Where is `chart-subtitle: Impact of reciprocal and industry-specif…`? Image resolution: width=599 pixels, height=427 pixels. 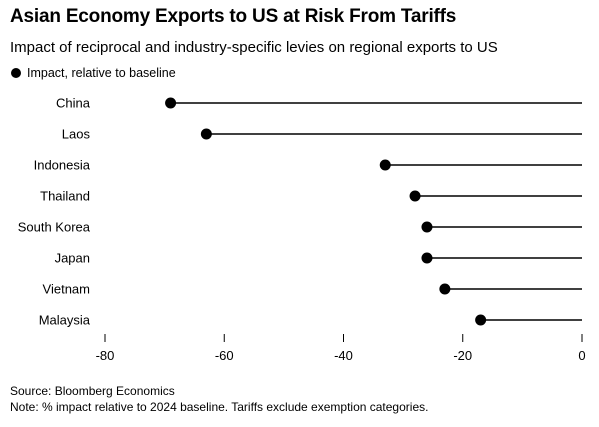
chart-subtitle: Impact of reciprocal and industry-specif… is located at coordinates (254, 47).